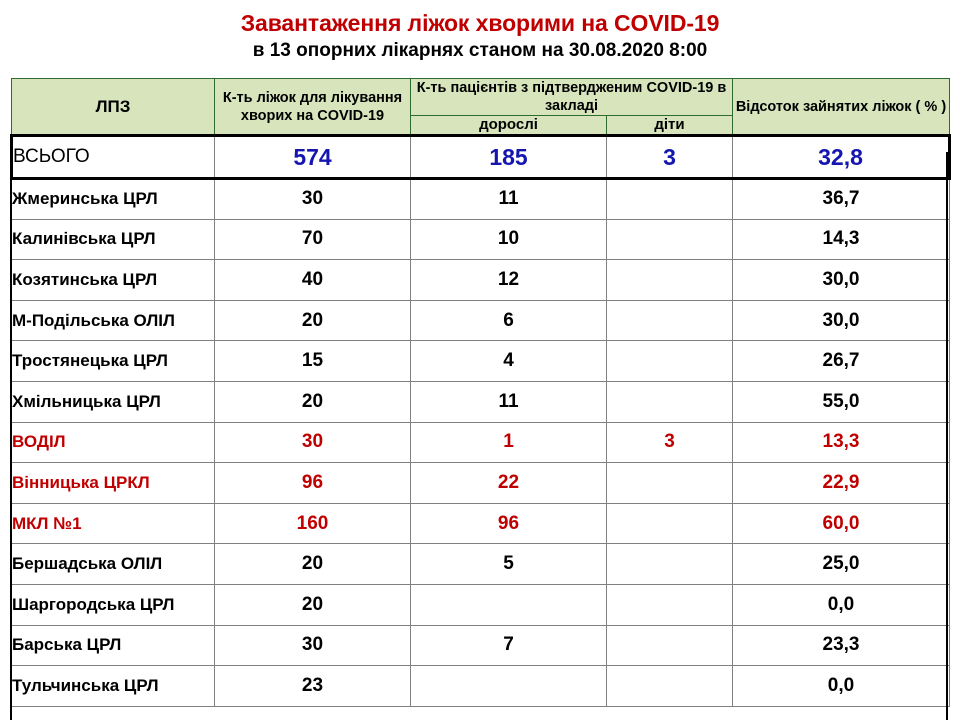 The width and height of the screenshot is (960, 720). What do you see at coordinates (113, 280) in the screenshot?
I see `cell-facility: Козятинська ЦРЛ` at bounding box center [113, 280].